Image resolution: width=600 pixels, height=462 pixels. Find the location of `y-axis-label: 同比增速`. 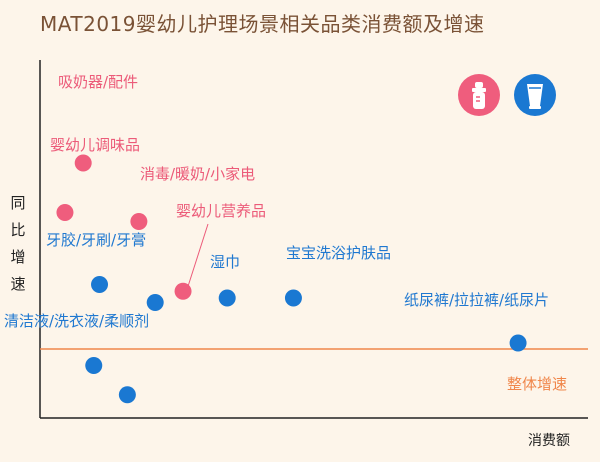

y-axis-label: 同比增速 is located at coordinates (18, 243).